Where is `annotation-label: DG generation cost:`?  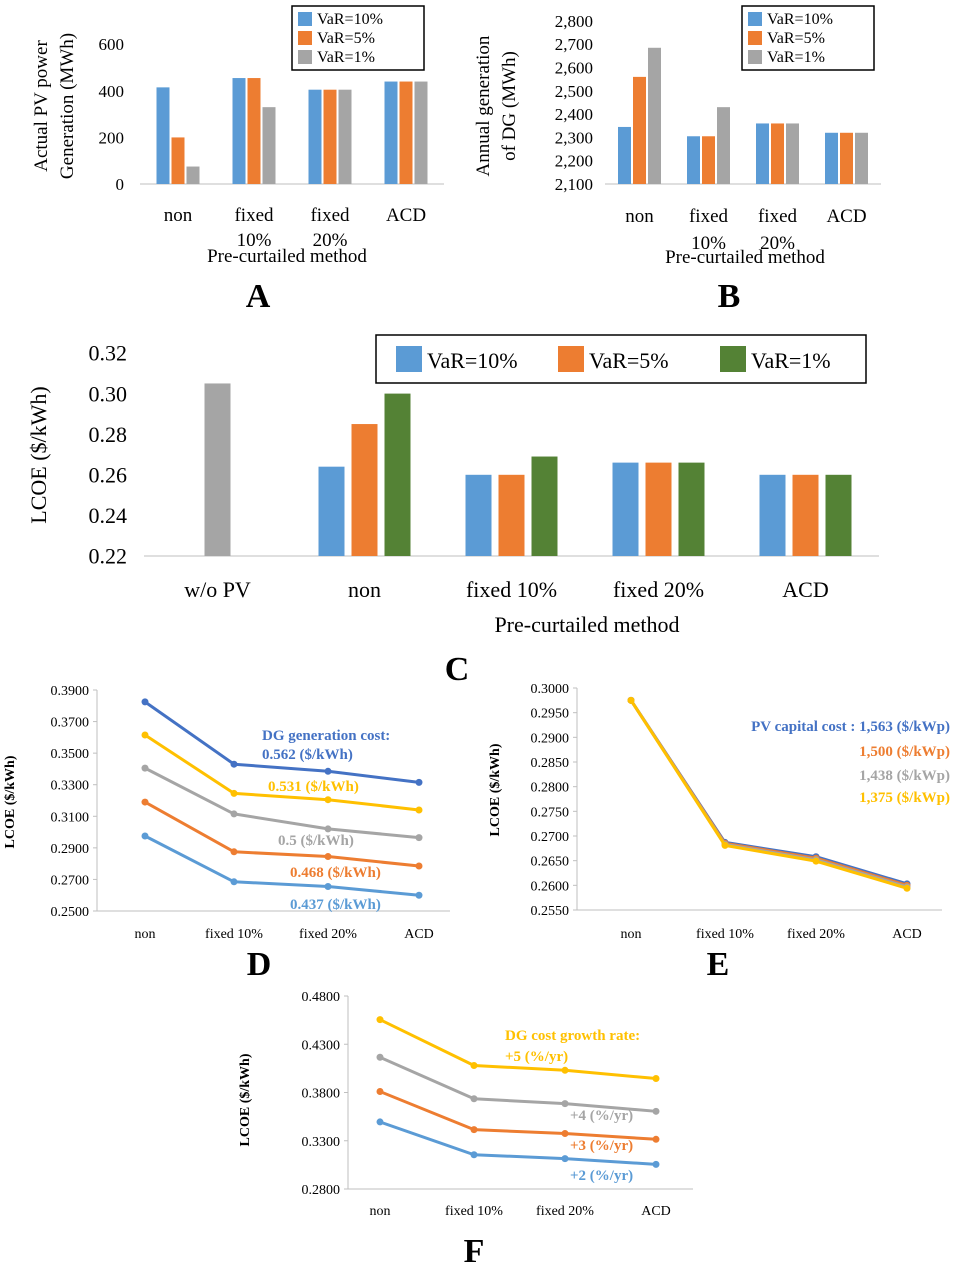
annotation-label: DG generation cost: is located at coordinates (326, 736).